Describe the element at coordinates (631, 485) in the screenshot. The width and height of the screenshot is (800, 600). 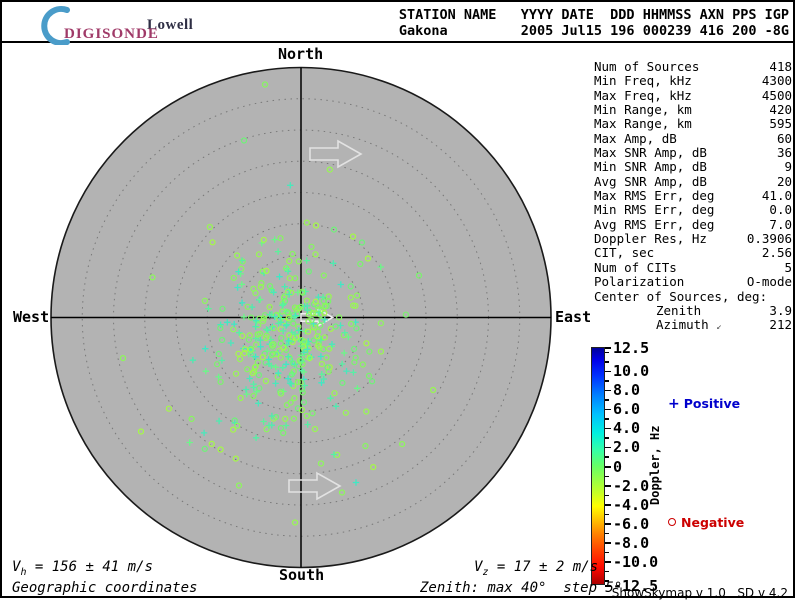
I see `colorbar-tick-label: -2.0` at that location.